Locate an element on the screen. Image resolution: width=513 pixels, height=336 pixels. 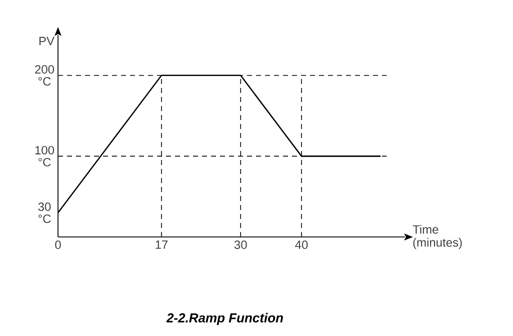
x-tick-label: 17 is located at coordinates (162, 244).